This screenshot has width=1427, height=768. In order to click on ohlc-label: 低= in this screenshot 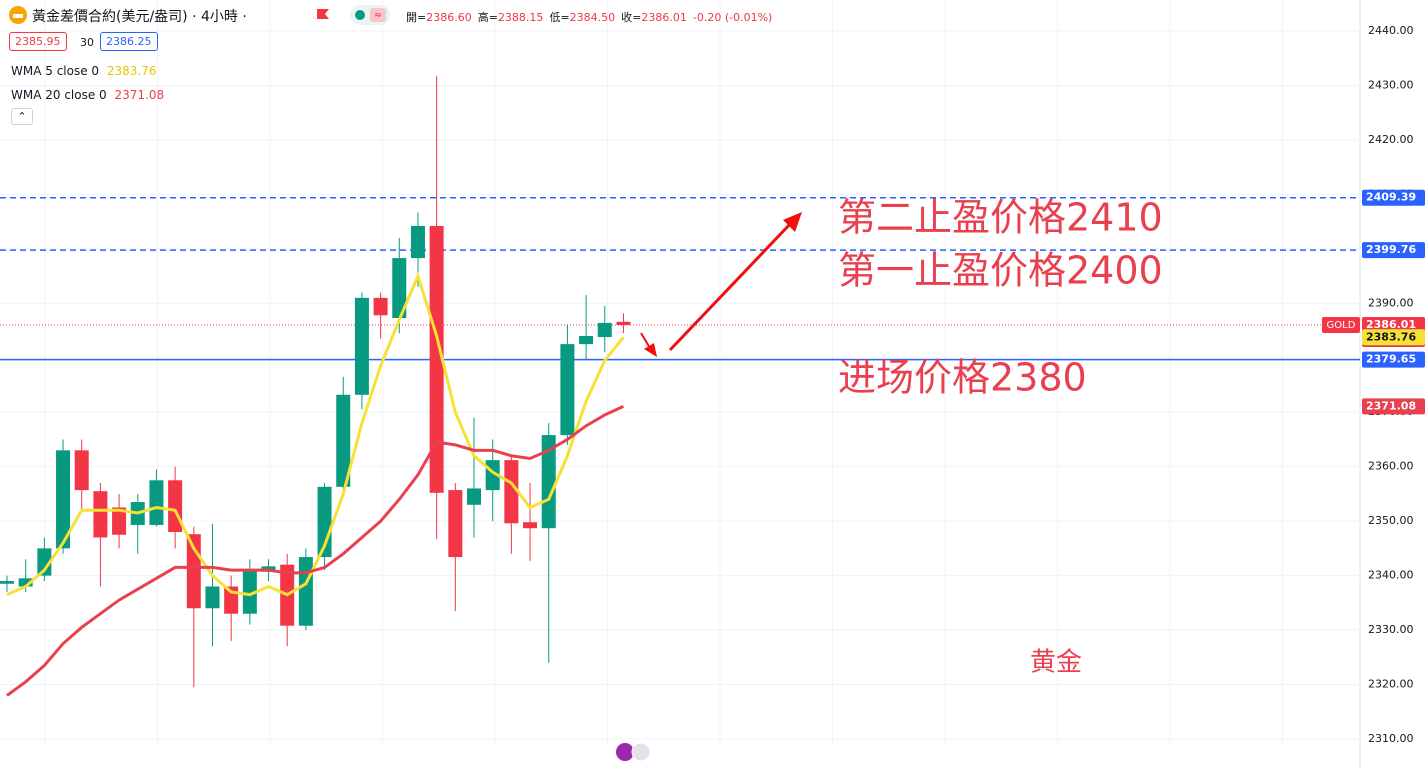, I will do `click(559, 17)`.